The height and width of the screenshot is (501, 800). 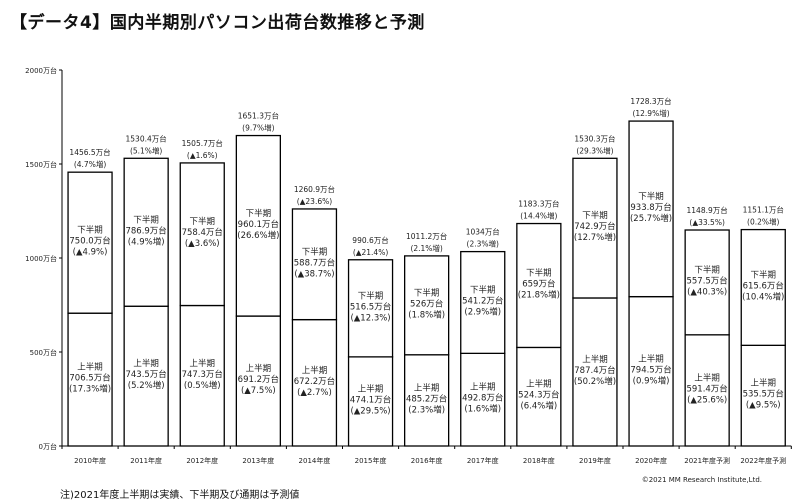 I want to click on y-tick-label: 500万台, so click(x=43, y=352).